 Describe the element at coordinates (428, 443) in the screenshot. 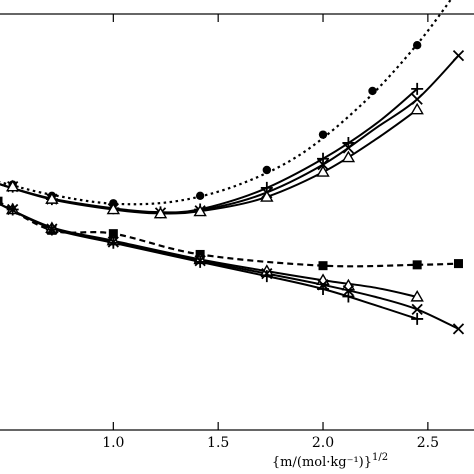

I see `x-tick-label: 2.5` at that location.